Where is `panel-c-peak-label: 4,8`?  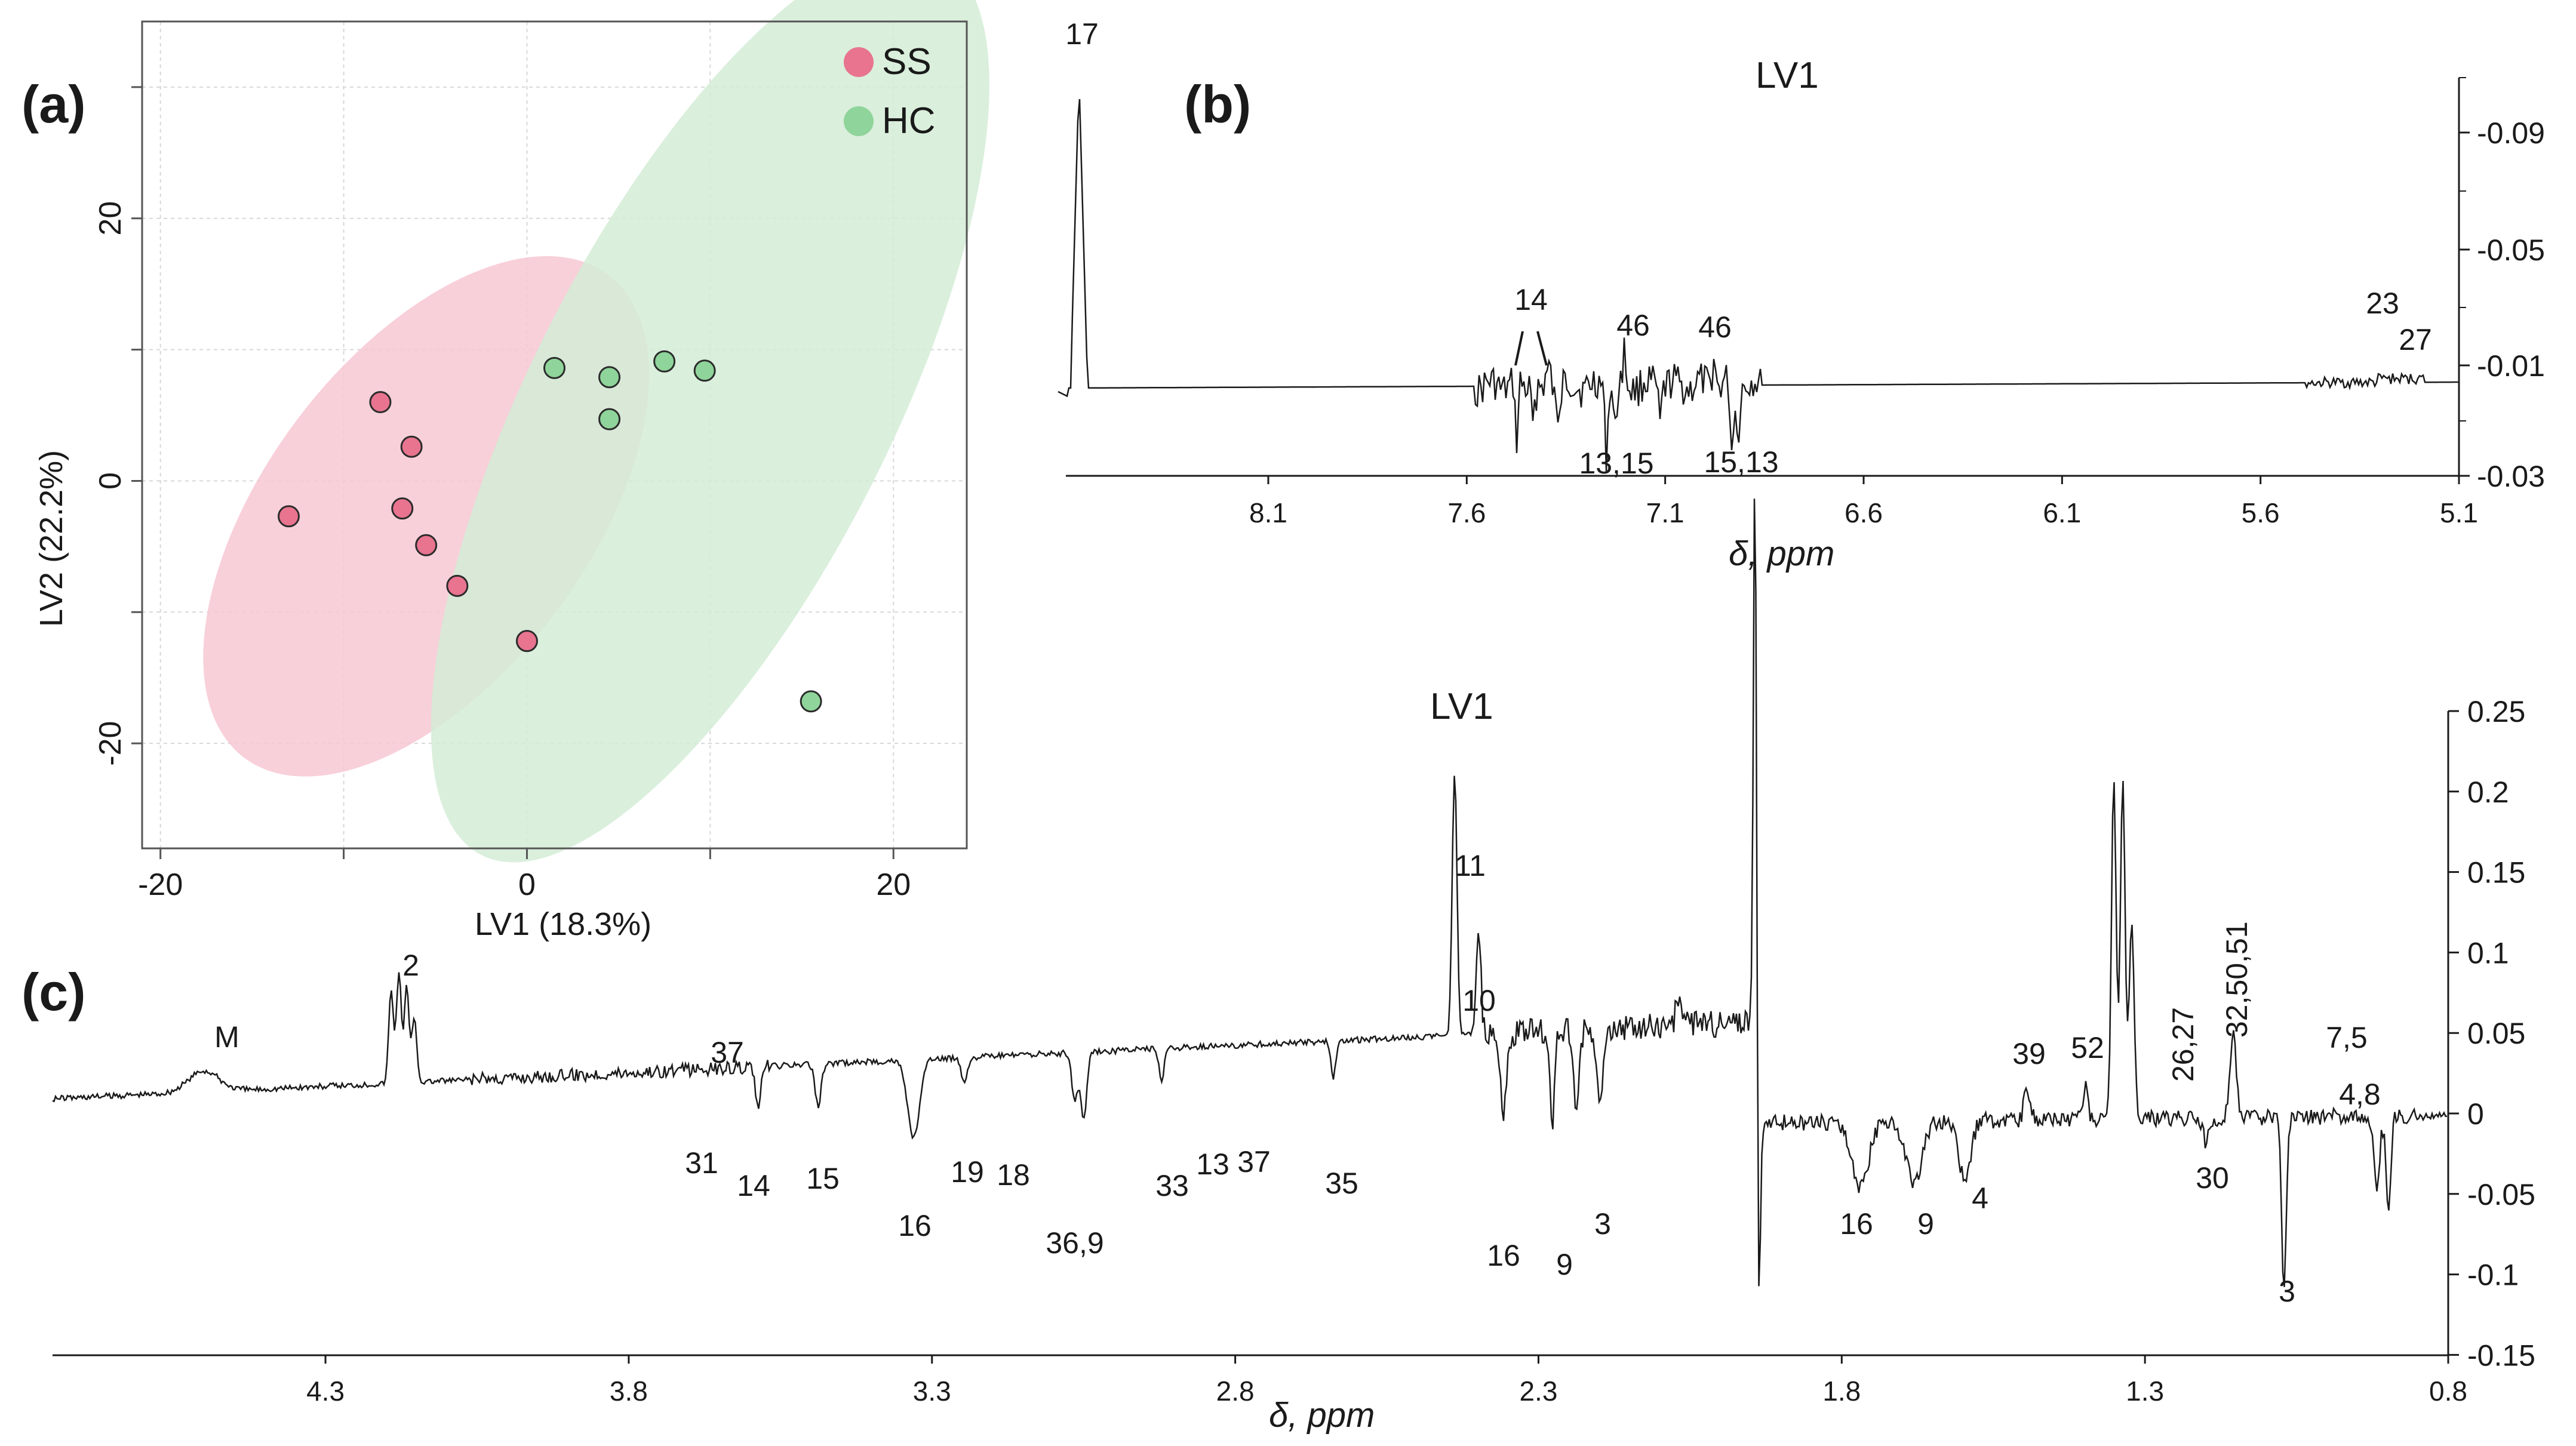
panel-c-peak-label: 4,8 is located at coordinates (2360, 1095).